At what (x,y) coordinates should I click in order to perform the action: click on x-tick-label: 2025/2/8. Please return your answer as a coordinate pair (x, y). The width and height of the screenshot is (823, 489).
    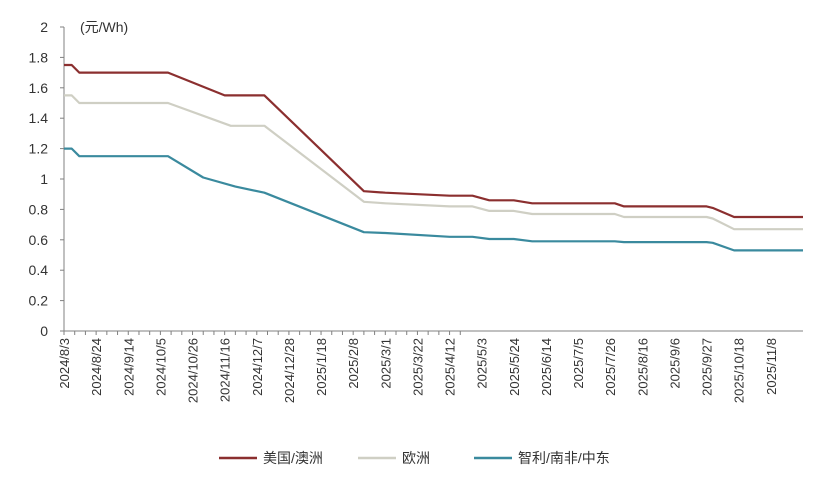
    Looking at the image, I should click on (353, 363).